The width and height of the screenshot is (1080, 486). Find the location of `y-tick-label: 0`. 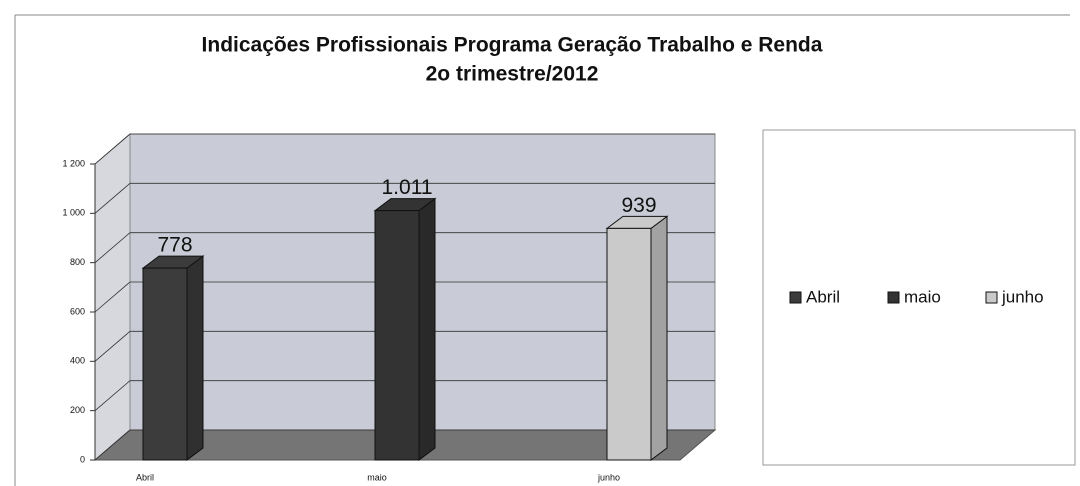

y-tick-label: 0 is located at coordinates (82, 459).